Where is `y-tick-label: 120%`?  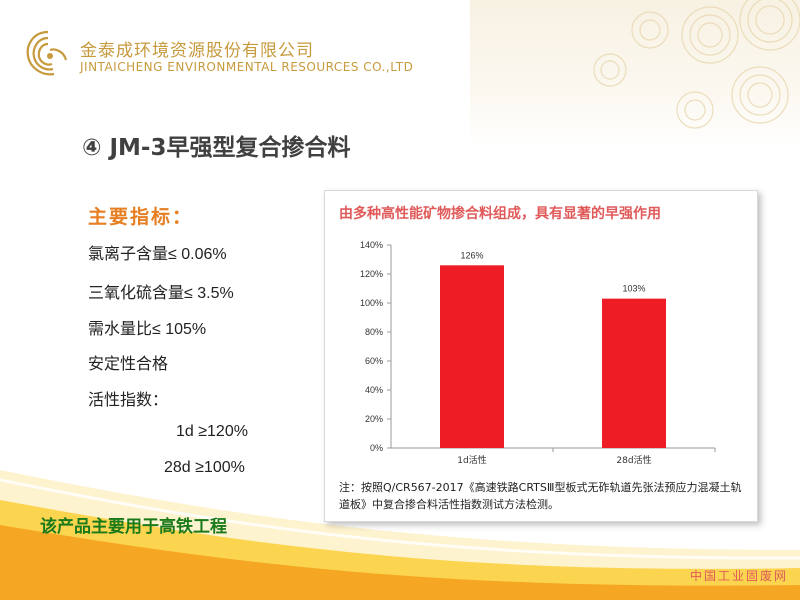 y-tick-label: 120% is located at coordinates (371, 274).